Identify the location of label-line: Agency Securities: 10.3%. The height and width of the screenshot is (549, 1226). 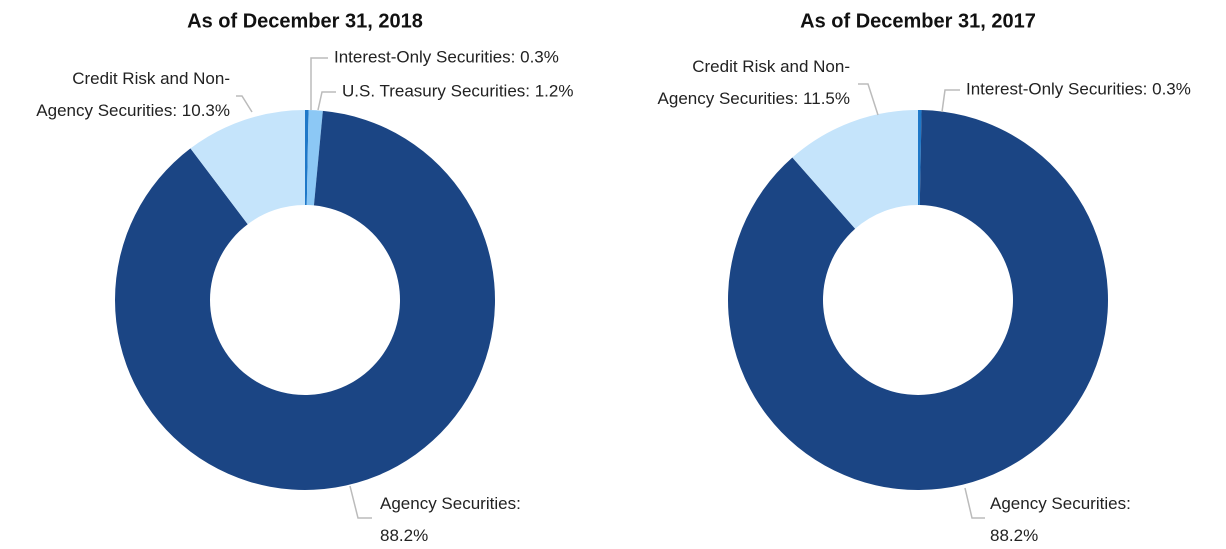
(133, 110).